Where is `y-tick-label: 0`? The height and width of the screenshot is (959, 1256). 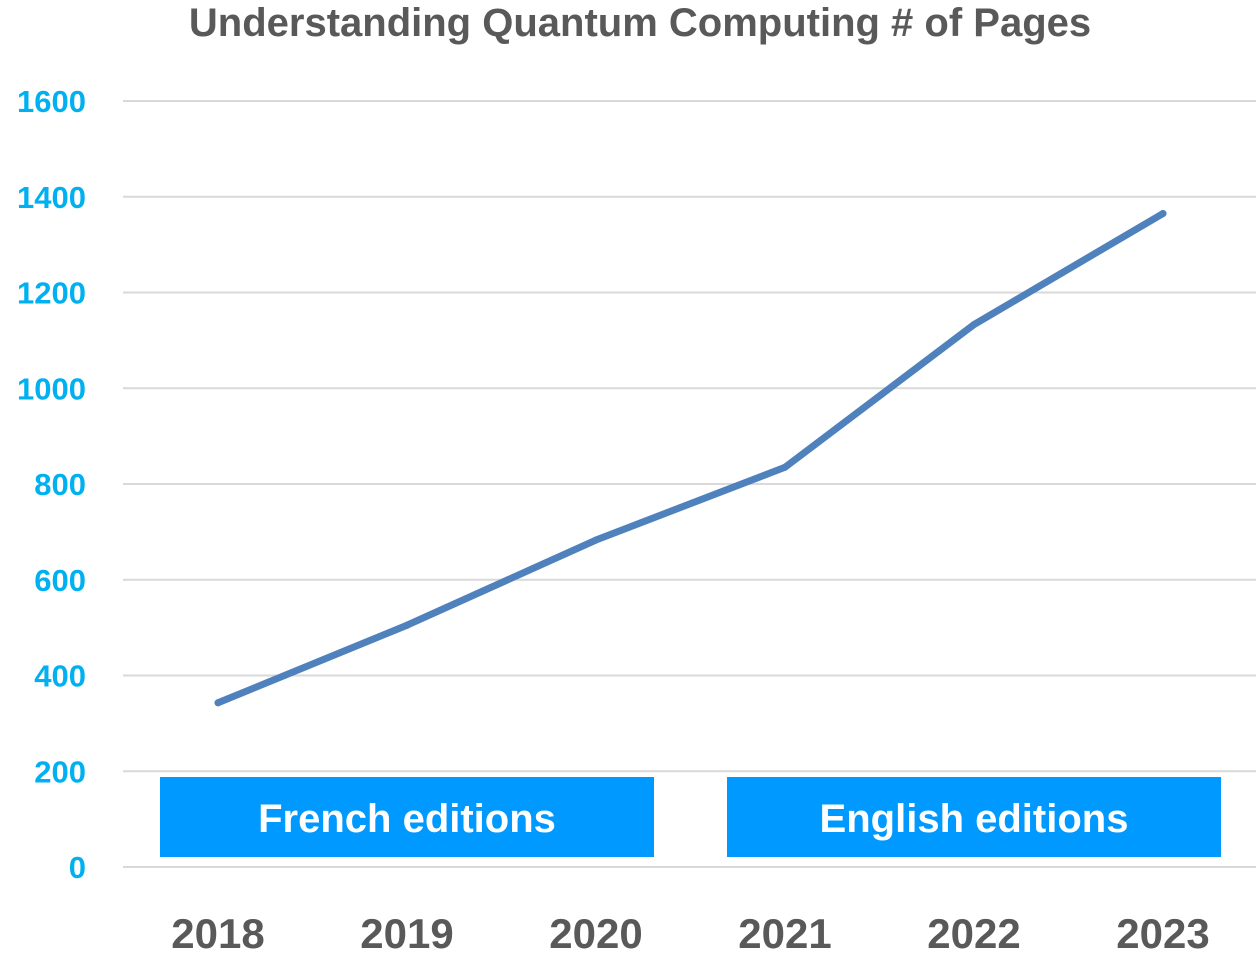
y-tick-label: 0 is located at coordinates (77, 867).